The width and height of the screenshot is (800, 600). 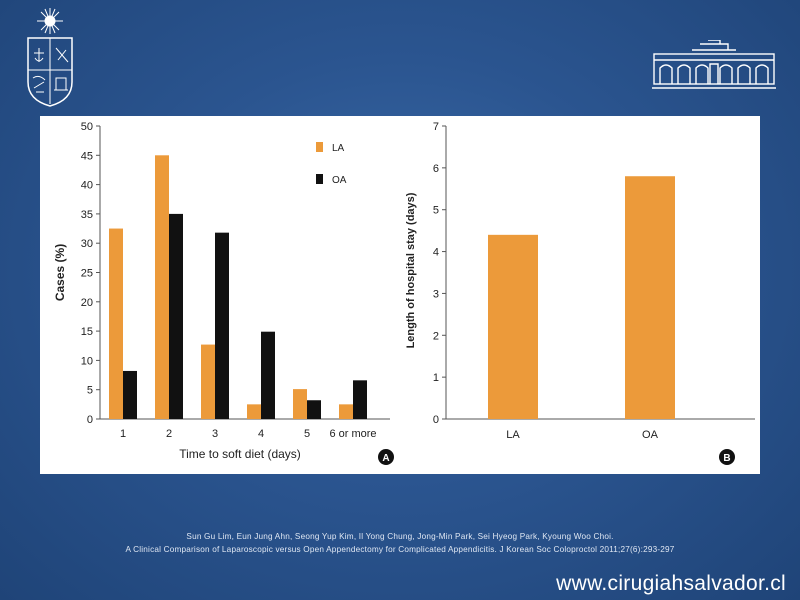 What do you see at coordinates (513, 435) in the screenshot?
I see `x-tick-label: LA` at bounding box center [513, 435].